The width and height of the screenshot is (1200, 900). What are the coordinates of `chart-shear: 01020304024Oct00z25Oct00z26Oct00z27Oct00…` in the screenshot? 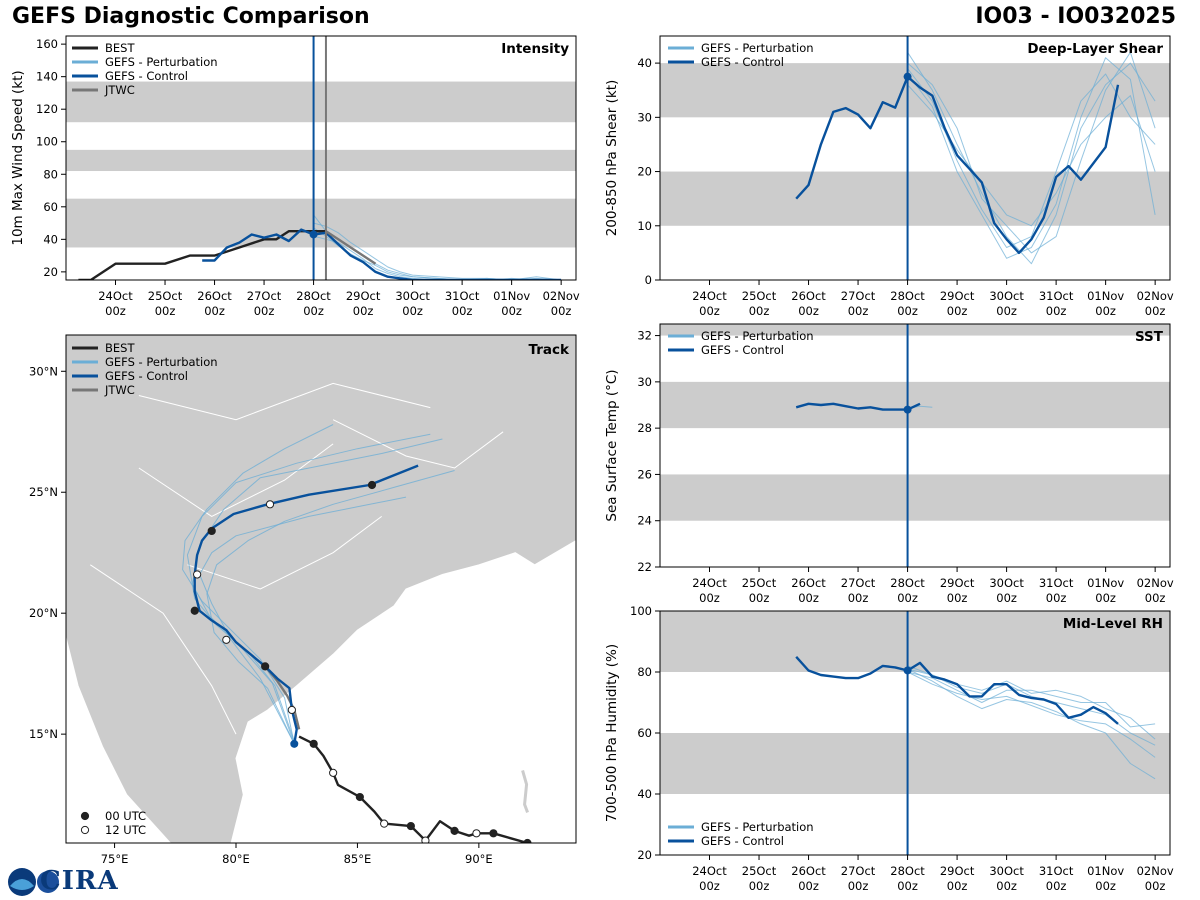 It's located at (889, 176).